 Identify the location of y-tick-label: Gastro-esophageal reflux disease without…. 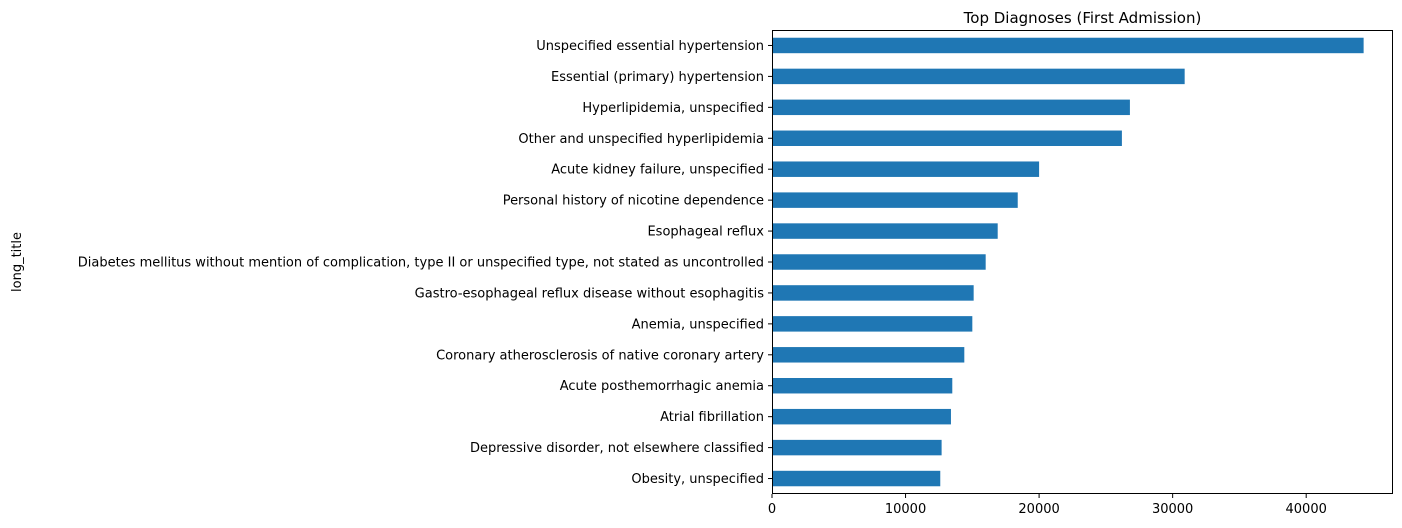
(590, 293).